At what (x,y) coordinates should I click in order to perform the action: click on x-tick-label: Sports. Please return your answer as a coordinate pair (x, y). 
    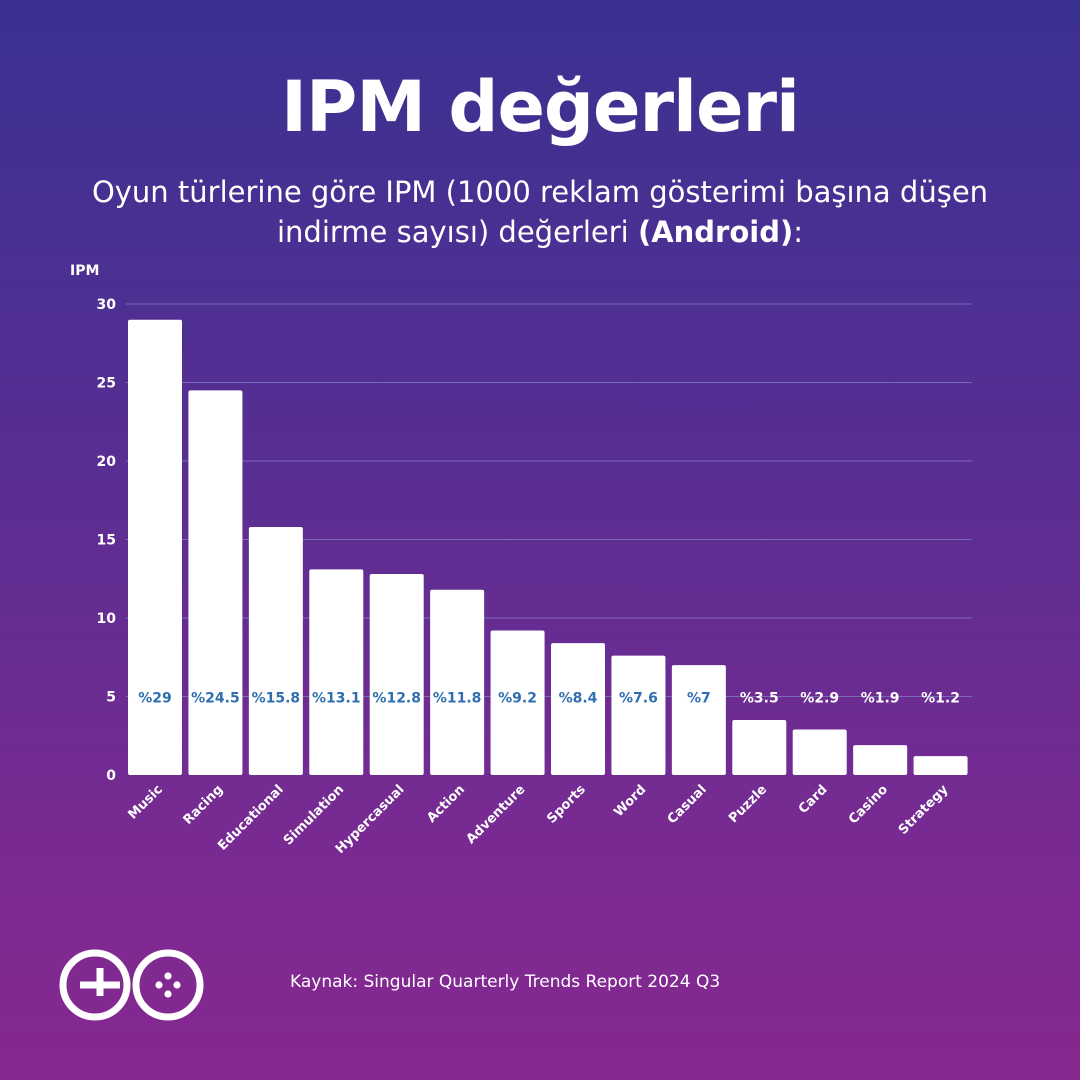
    Looking at the image, I should click on (566, 804).